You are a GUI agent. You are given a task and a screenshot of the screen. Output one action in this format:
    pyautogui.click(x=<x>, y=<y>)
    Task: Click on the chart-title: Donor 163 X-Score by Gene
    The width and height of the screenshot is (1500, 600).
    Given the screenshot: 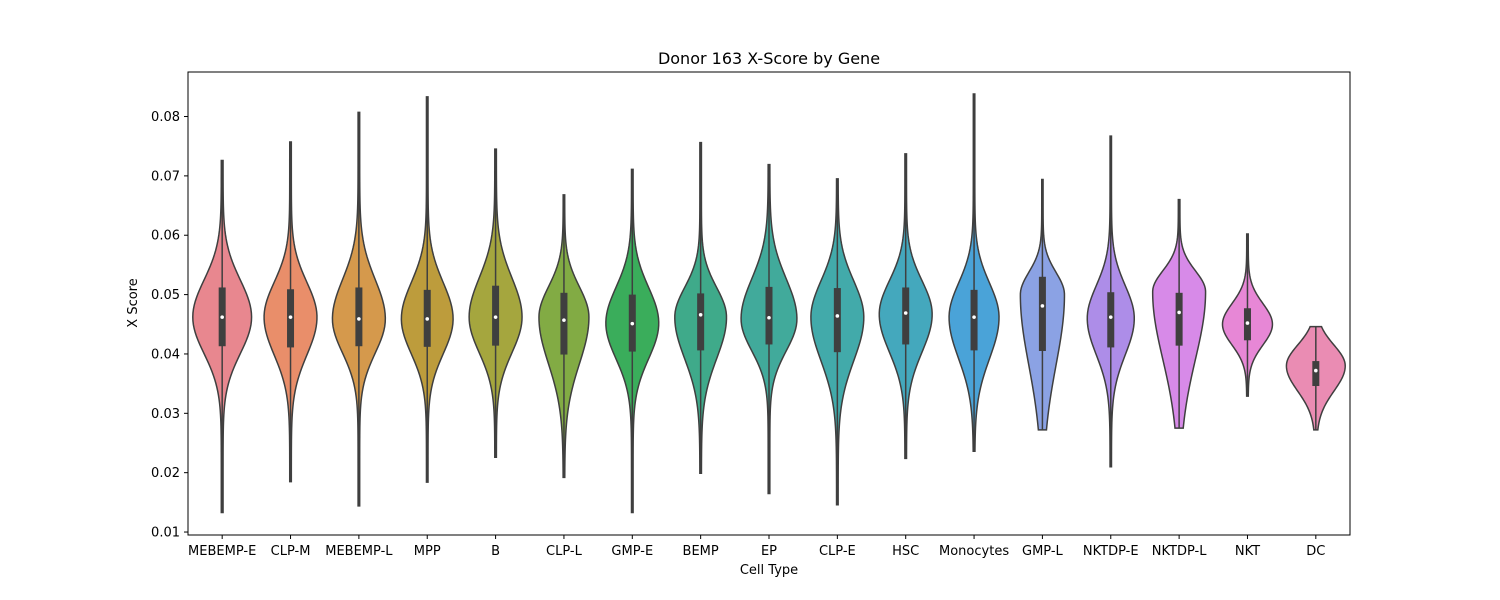 What is the action you would take?
    pyautogui.click(x=769, y=58)
    